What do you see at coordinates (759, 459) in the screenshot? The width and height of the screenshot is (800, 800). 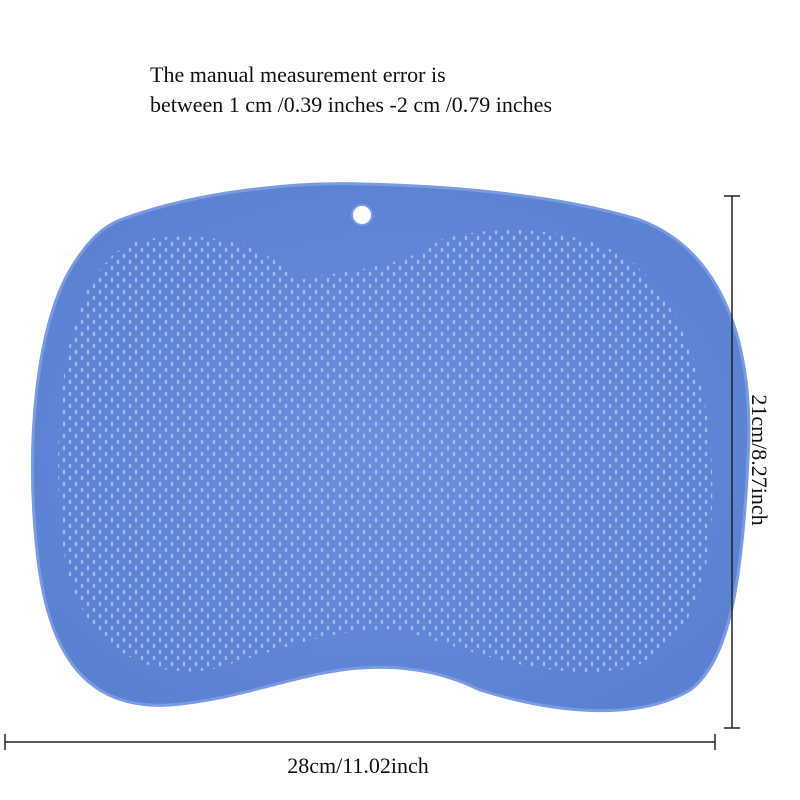 I see `height-label: 21cm/8.27inch` at bounding box center [759, 459].